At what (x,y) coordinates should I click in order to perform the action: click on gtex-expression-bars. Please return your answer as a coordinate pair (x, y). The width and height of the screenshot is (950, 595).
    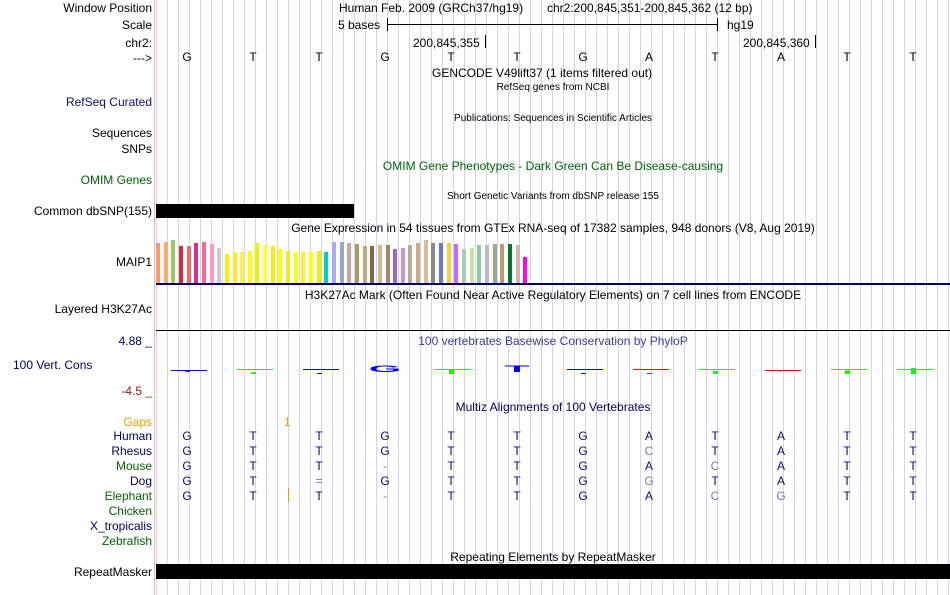
    Looking at the image, I should click on (356, 261).